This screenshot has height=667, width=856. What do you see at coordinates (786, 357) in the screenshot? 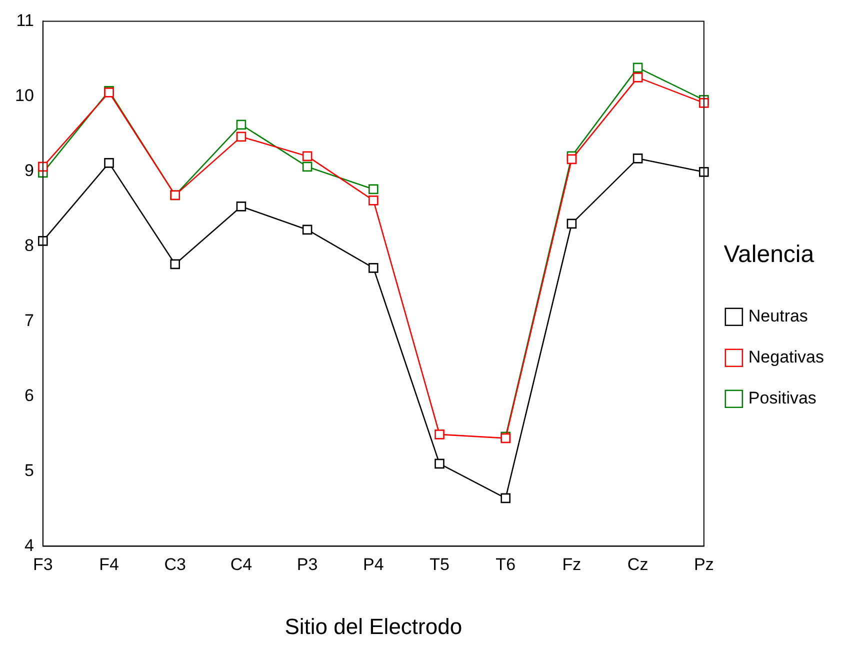
I see `legend-label: Negativas` at bounding box center [786, 357].